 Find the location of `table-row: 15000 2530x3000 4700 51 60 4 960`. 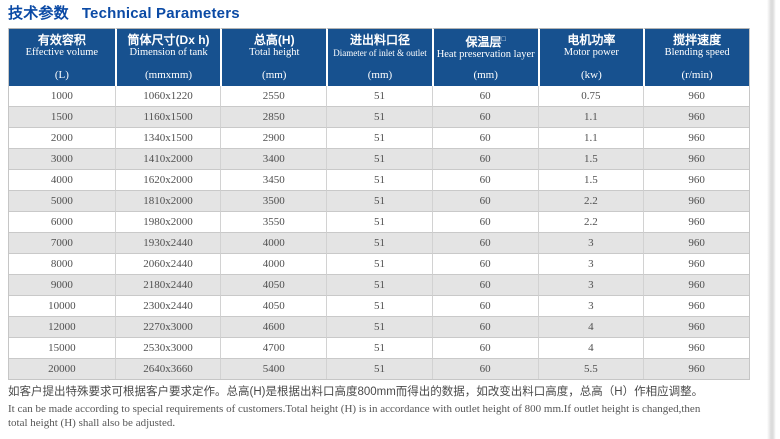

table-row: 15000 2530x3000 4700 51 60 4 960 is located at coordinates (379, 348).